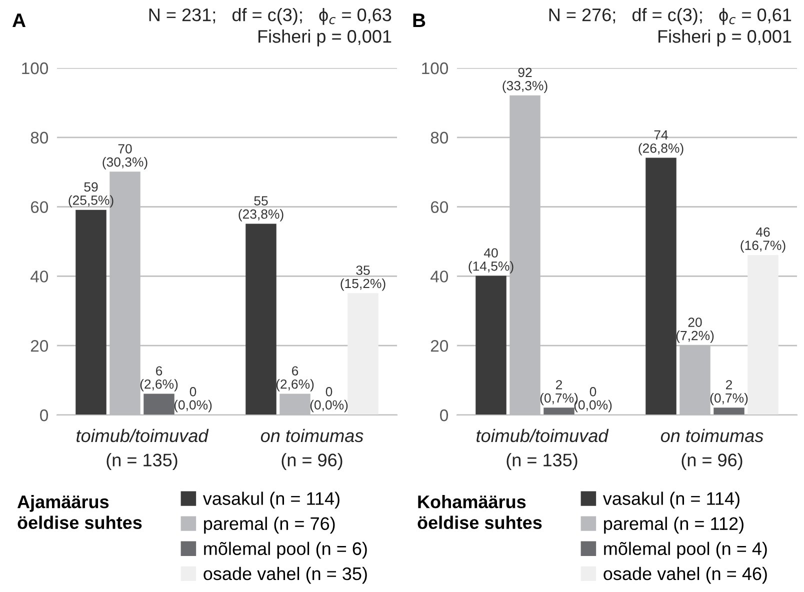  What do you see at coordinates (685, 550) in the screenshot?
I see `legend-label: mõlemal pool (n = 4)` at bounding box center [685, 550].